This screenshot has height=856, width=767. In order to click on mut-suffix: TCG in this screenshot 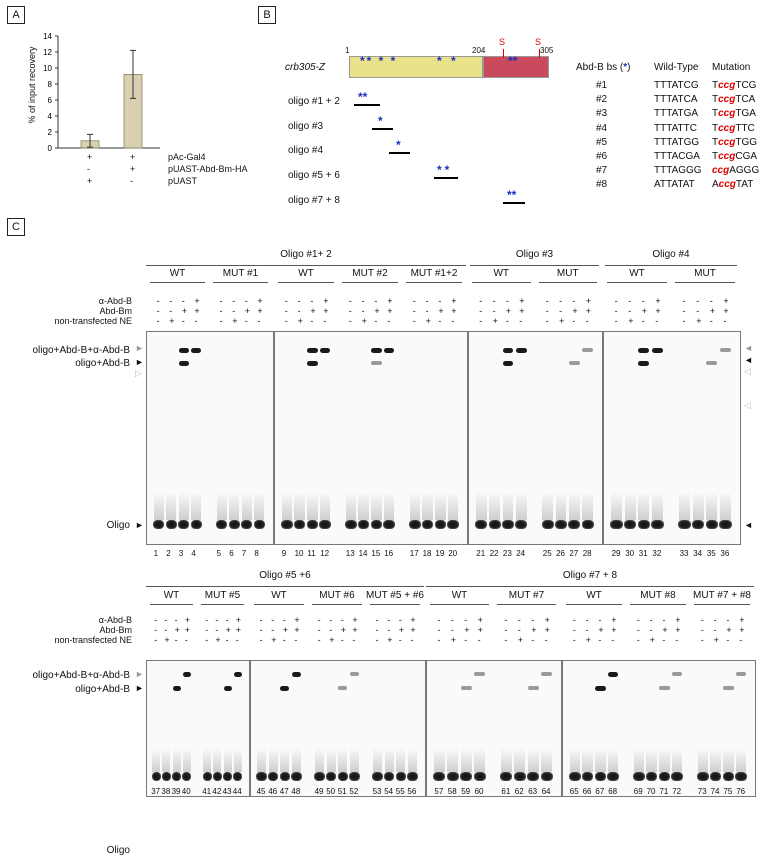, I will do `click(746, 85)`.